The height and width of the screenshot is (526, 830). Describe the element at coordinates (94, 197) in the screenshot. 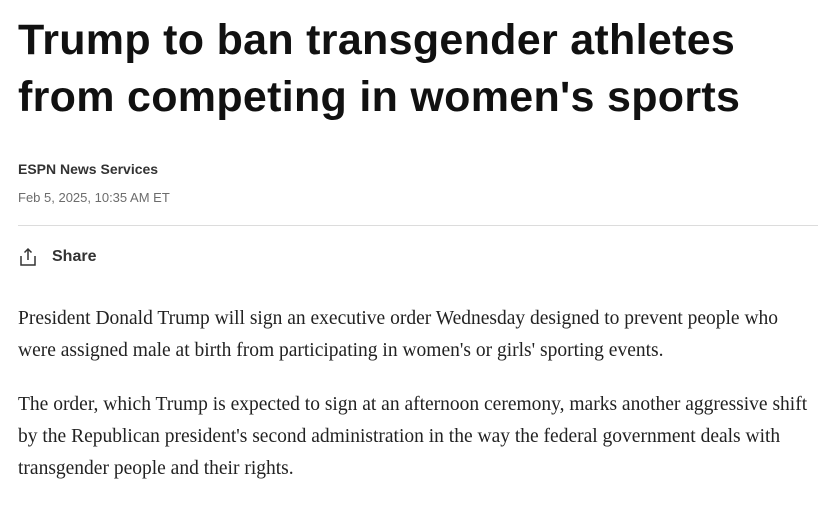

I see `timestamp: Feb 5, 2025, 10:35 AM ET` at that location.